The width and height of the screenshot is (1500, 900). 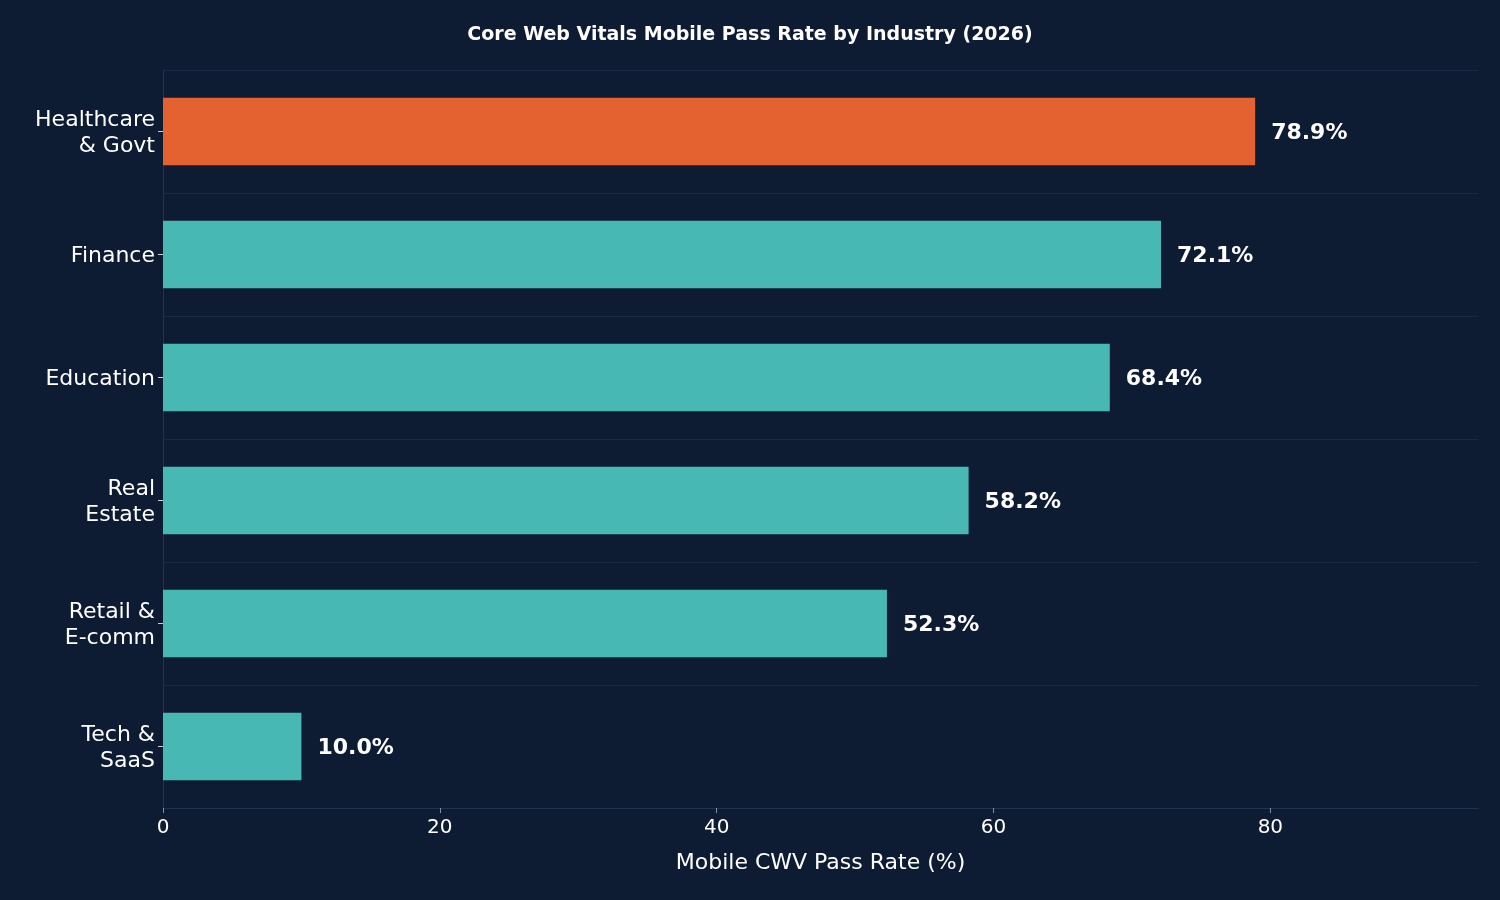 I want to click on y-tick-label: Education, so click(x=100, y=377).